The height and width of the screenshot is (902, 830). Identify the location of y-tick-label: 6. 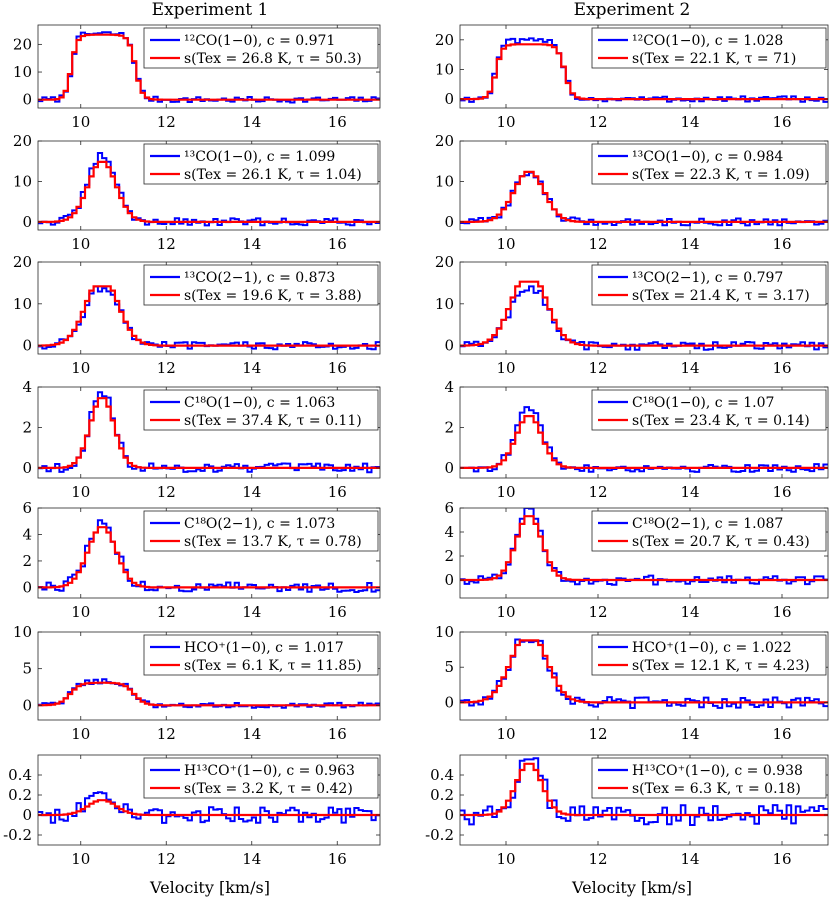
(27, 508).